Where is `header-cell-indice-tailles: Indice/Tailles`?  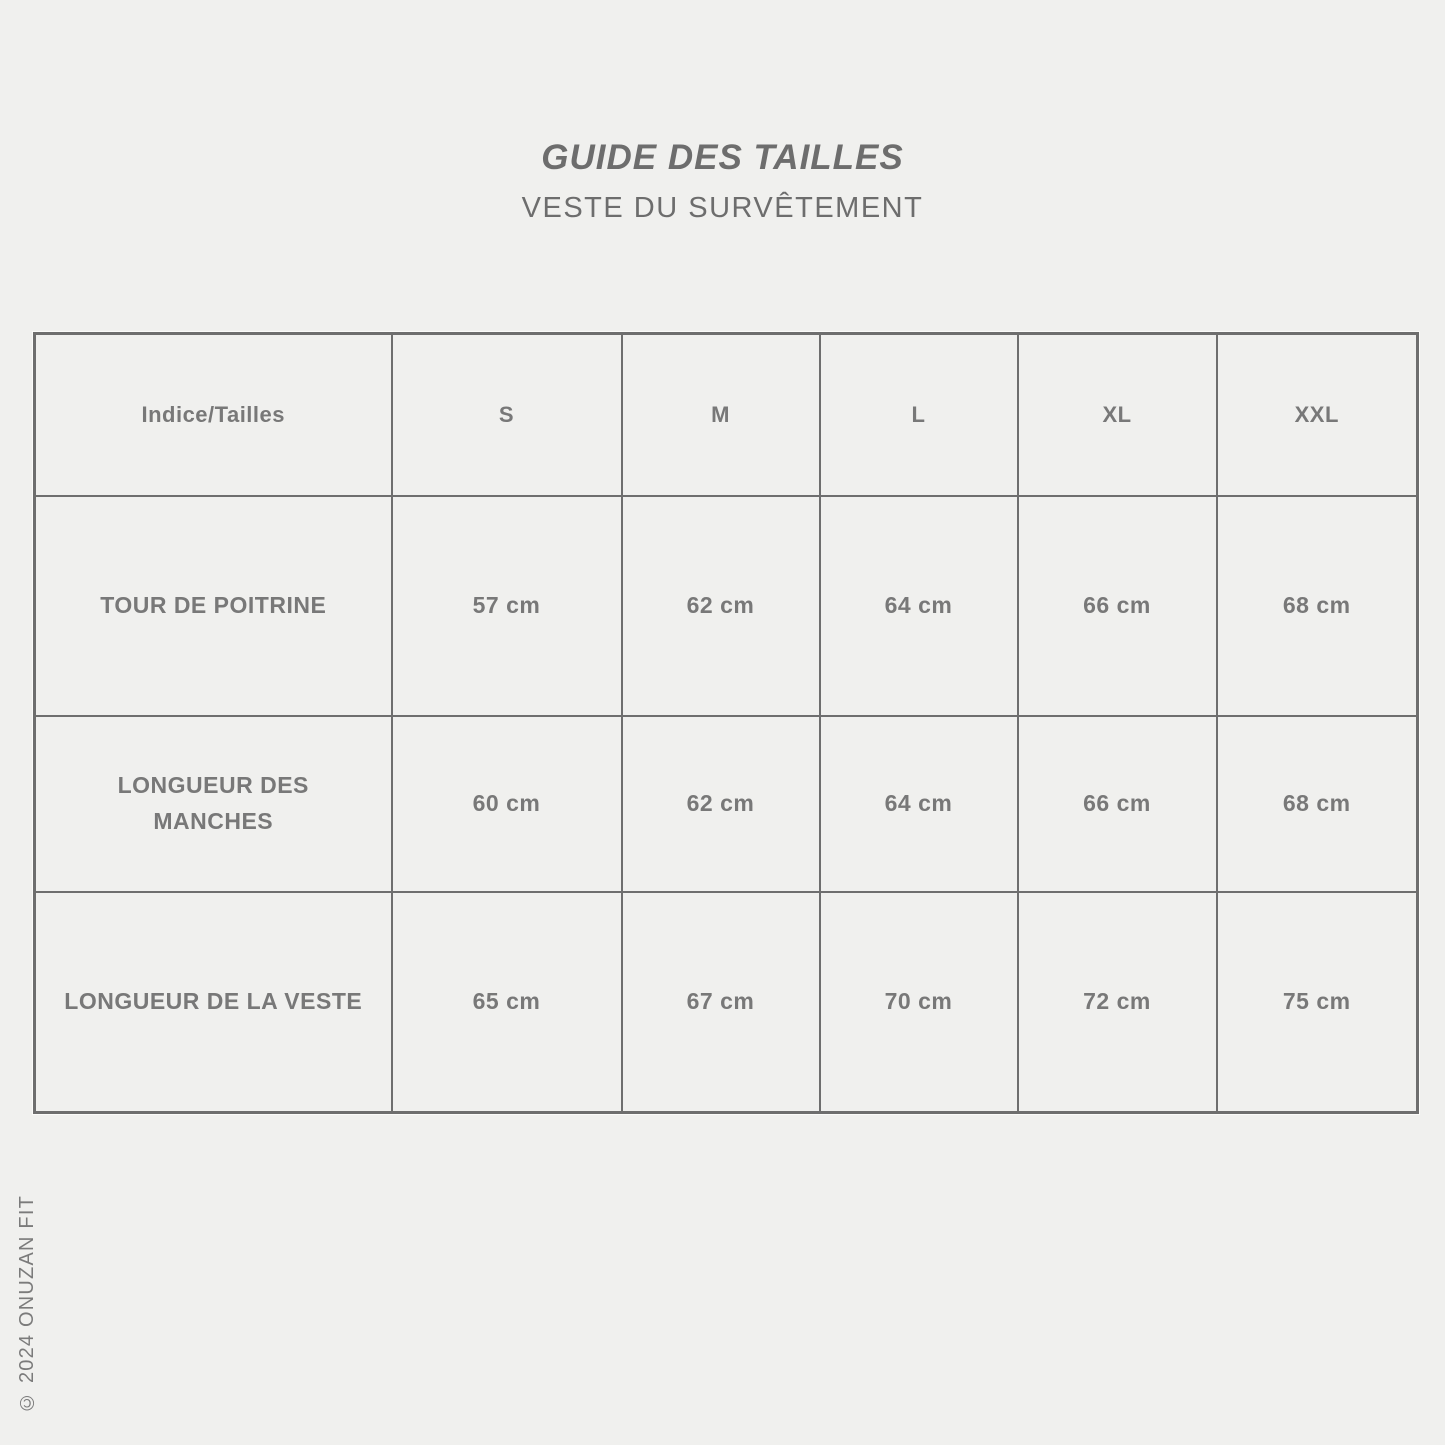 header-cell-indice-tailles: Indice/Tailles is located at coordinates (213, 414).